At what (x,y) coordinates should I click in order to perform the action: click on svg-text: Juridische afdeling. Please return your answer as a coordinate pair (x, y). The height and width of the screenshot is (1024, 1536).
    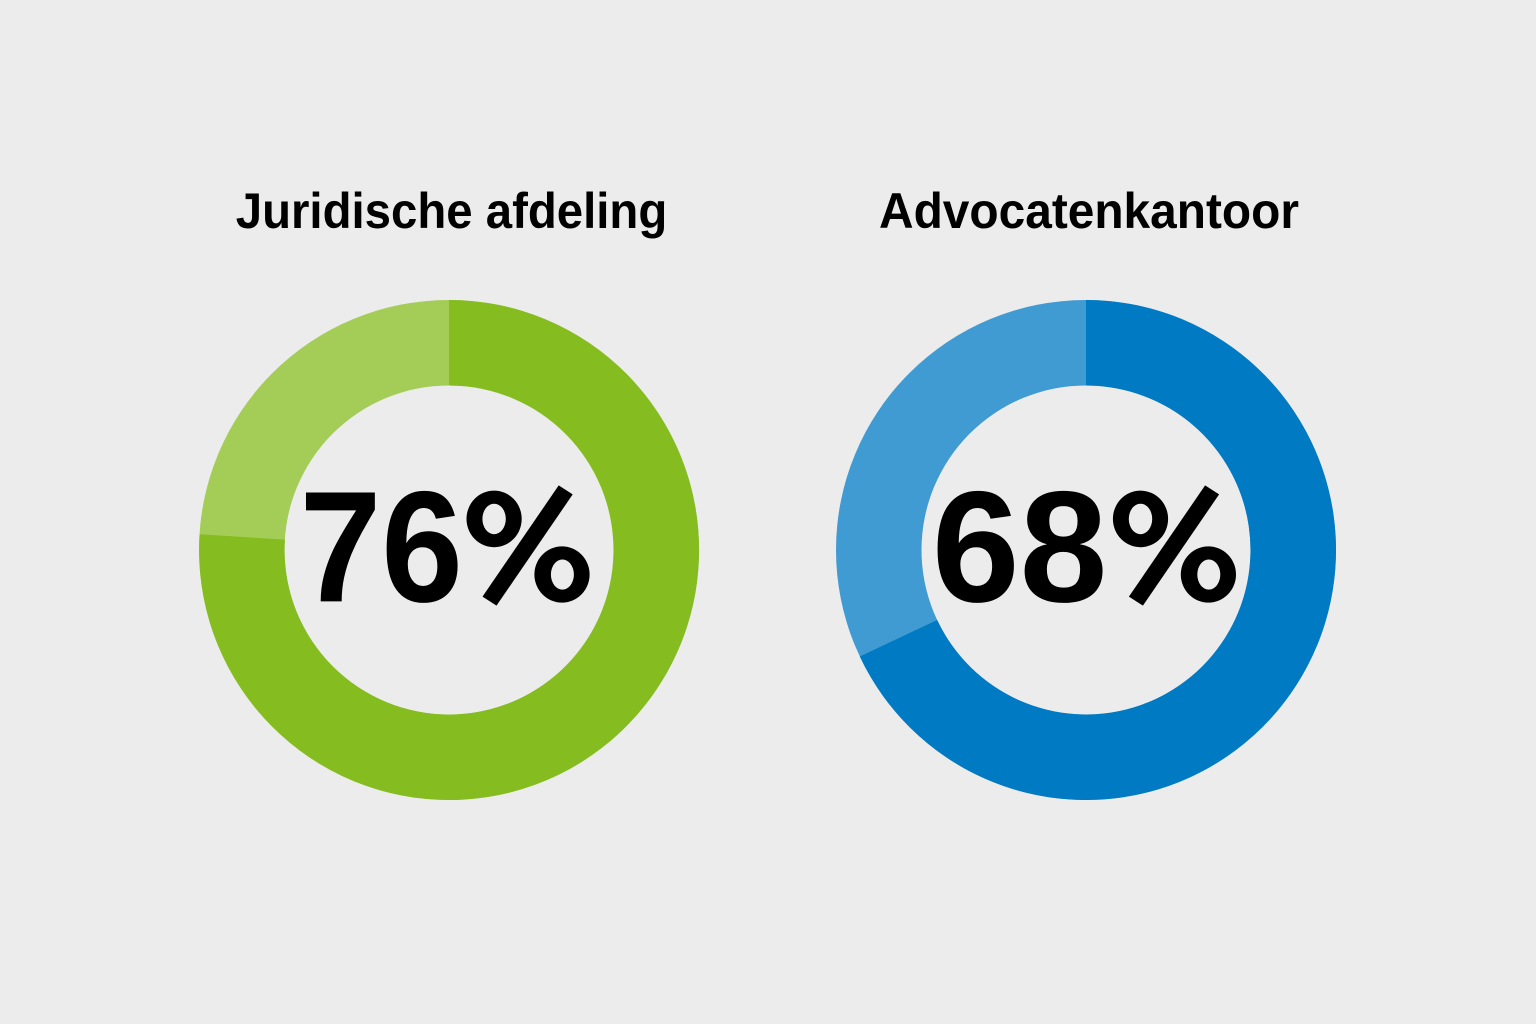
    Looking at the image, I should click on (452, 210).